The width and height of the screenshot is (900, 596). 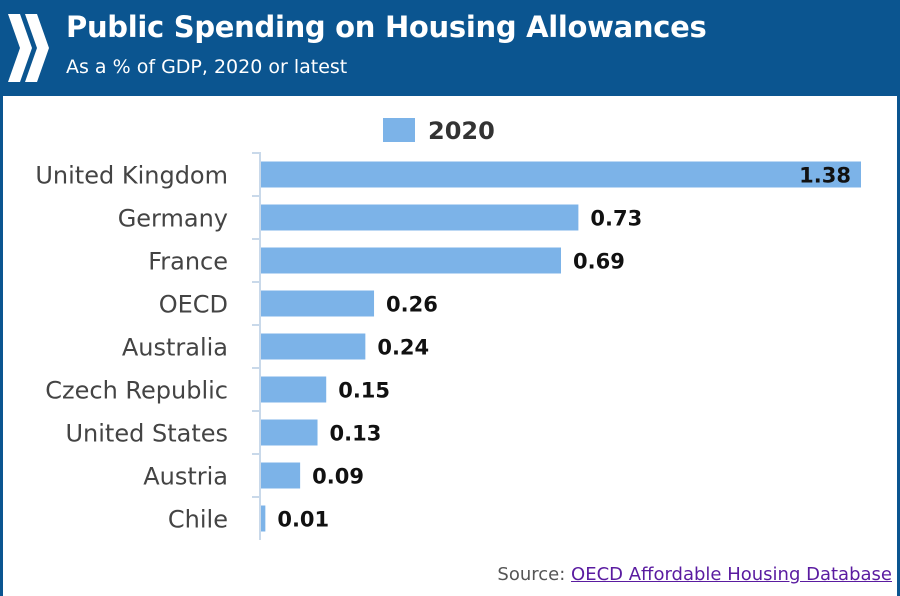 I want to click on category-axis-ticks, so click(x=256, y=325).